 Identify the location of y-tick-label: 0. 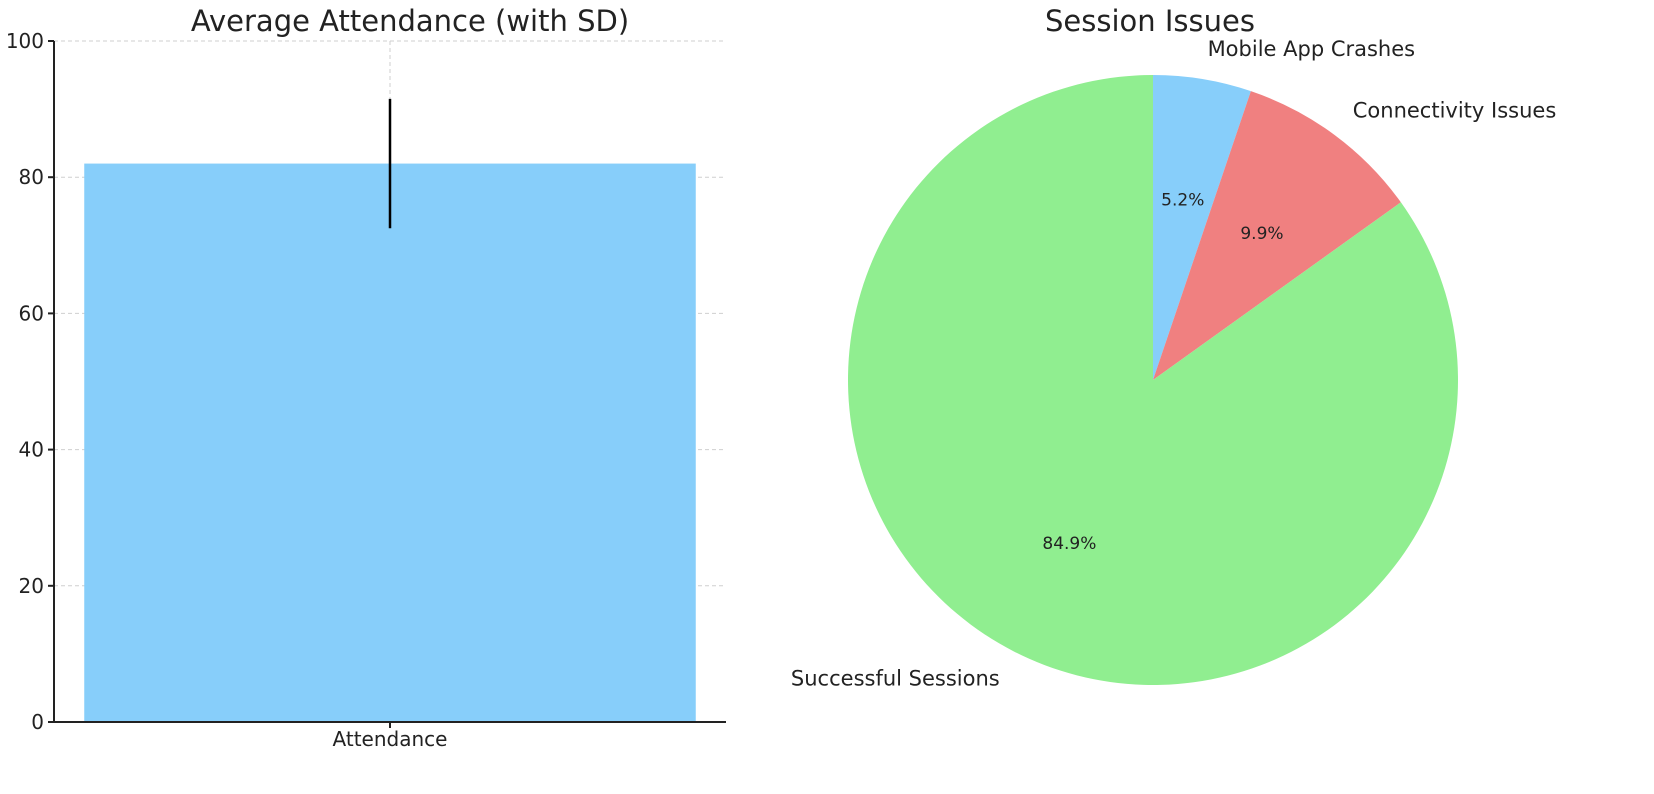
(37, 722).